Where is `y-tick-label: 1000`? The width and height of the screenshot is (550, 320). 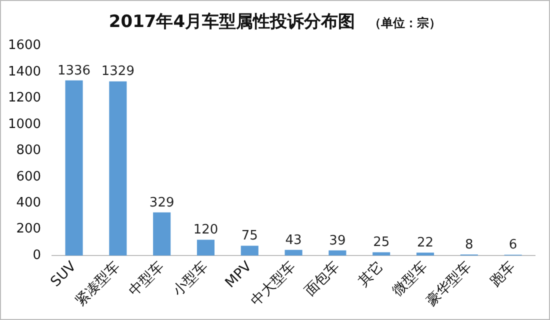 y-tick-label: 1000 is located at coordinates (25, 124).